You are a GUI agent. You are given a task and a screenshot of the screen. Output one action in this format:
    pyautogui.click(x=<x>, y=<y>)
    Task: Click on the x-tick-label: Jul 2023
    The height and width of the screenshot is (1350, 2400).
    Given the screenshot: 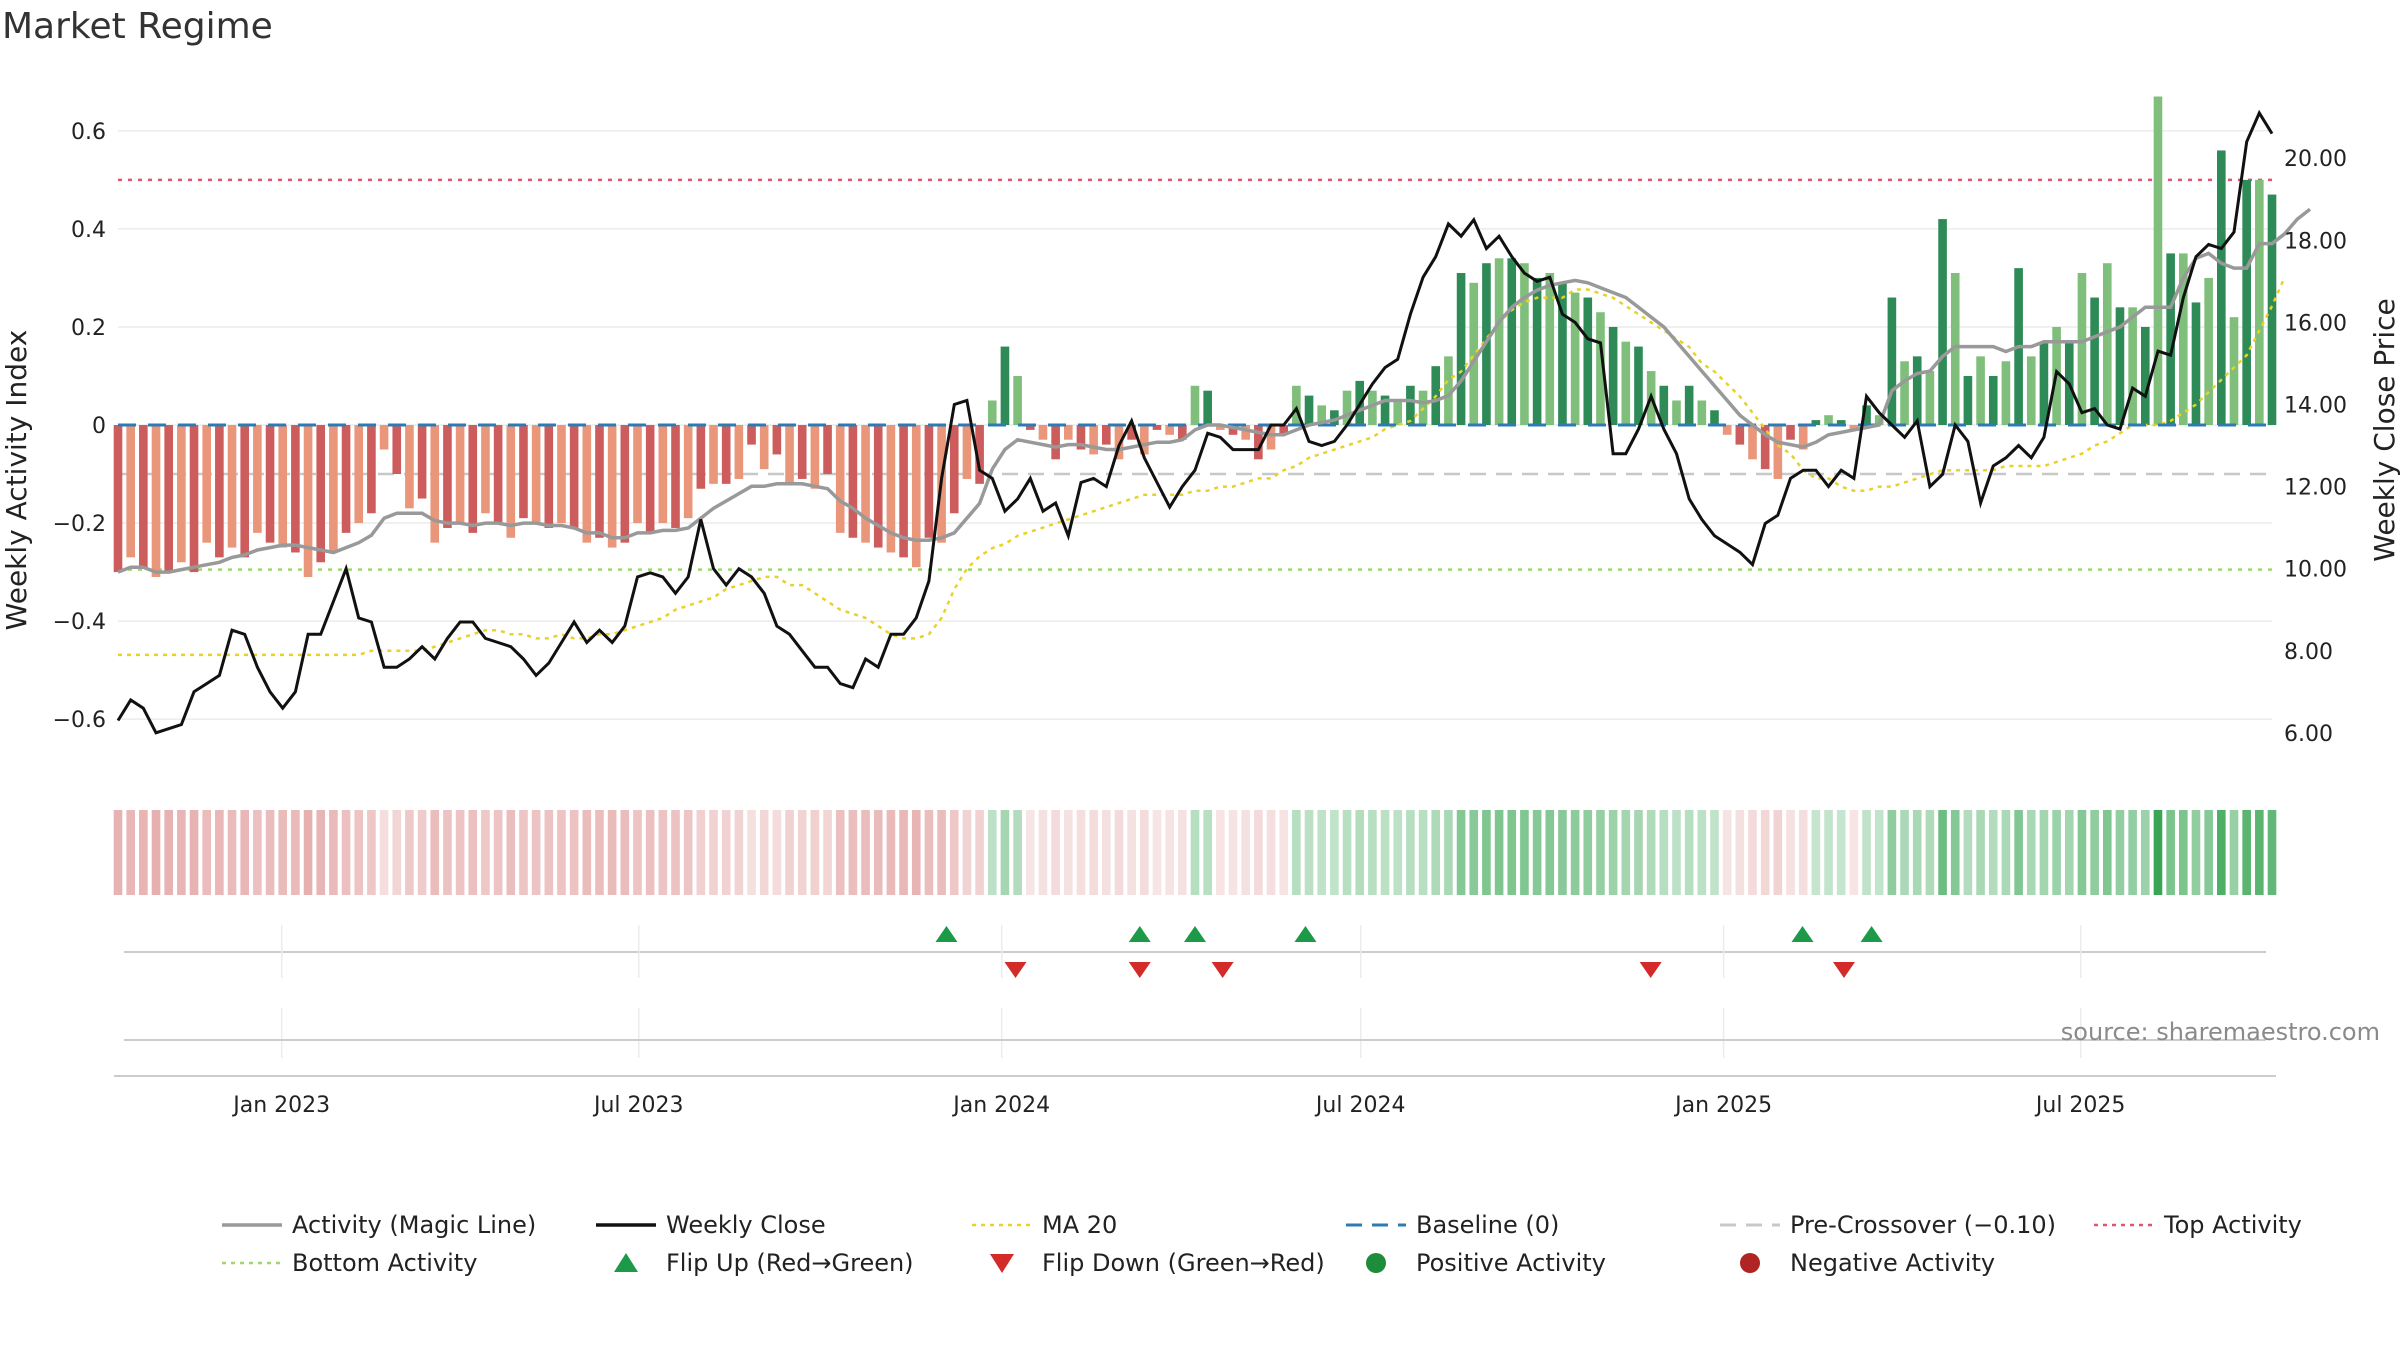 What is the action you would take?
    pyautogui.click(x=638, y=1105)
    